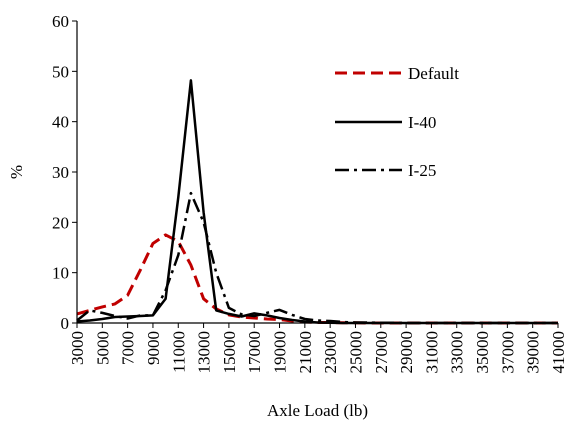 This screenshot has height=428, width=572. What do you see at coordinates (60, 71) in the screenshot?
I see `y-tick-label: 50` at bounding box center [60, 71].